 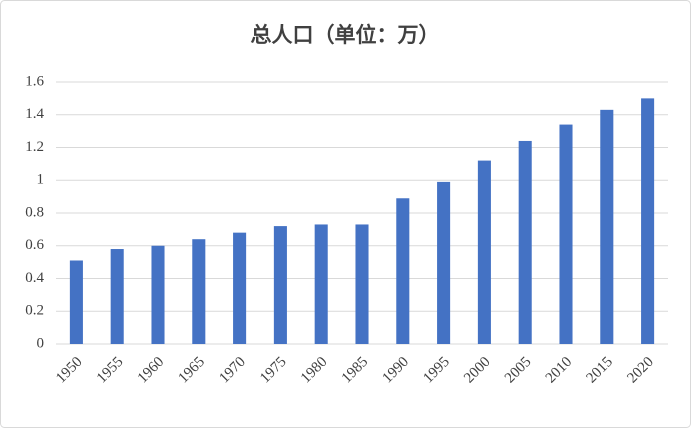 I want to click on y-tick-label: 0.2, so click(x=34, y=311).